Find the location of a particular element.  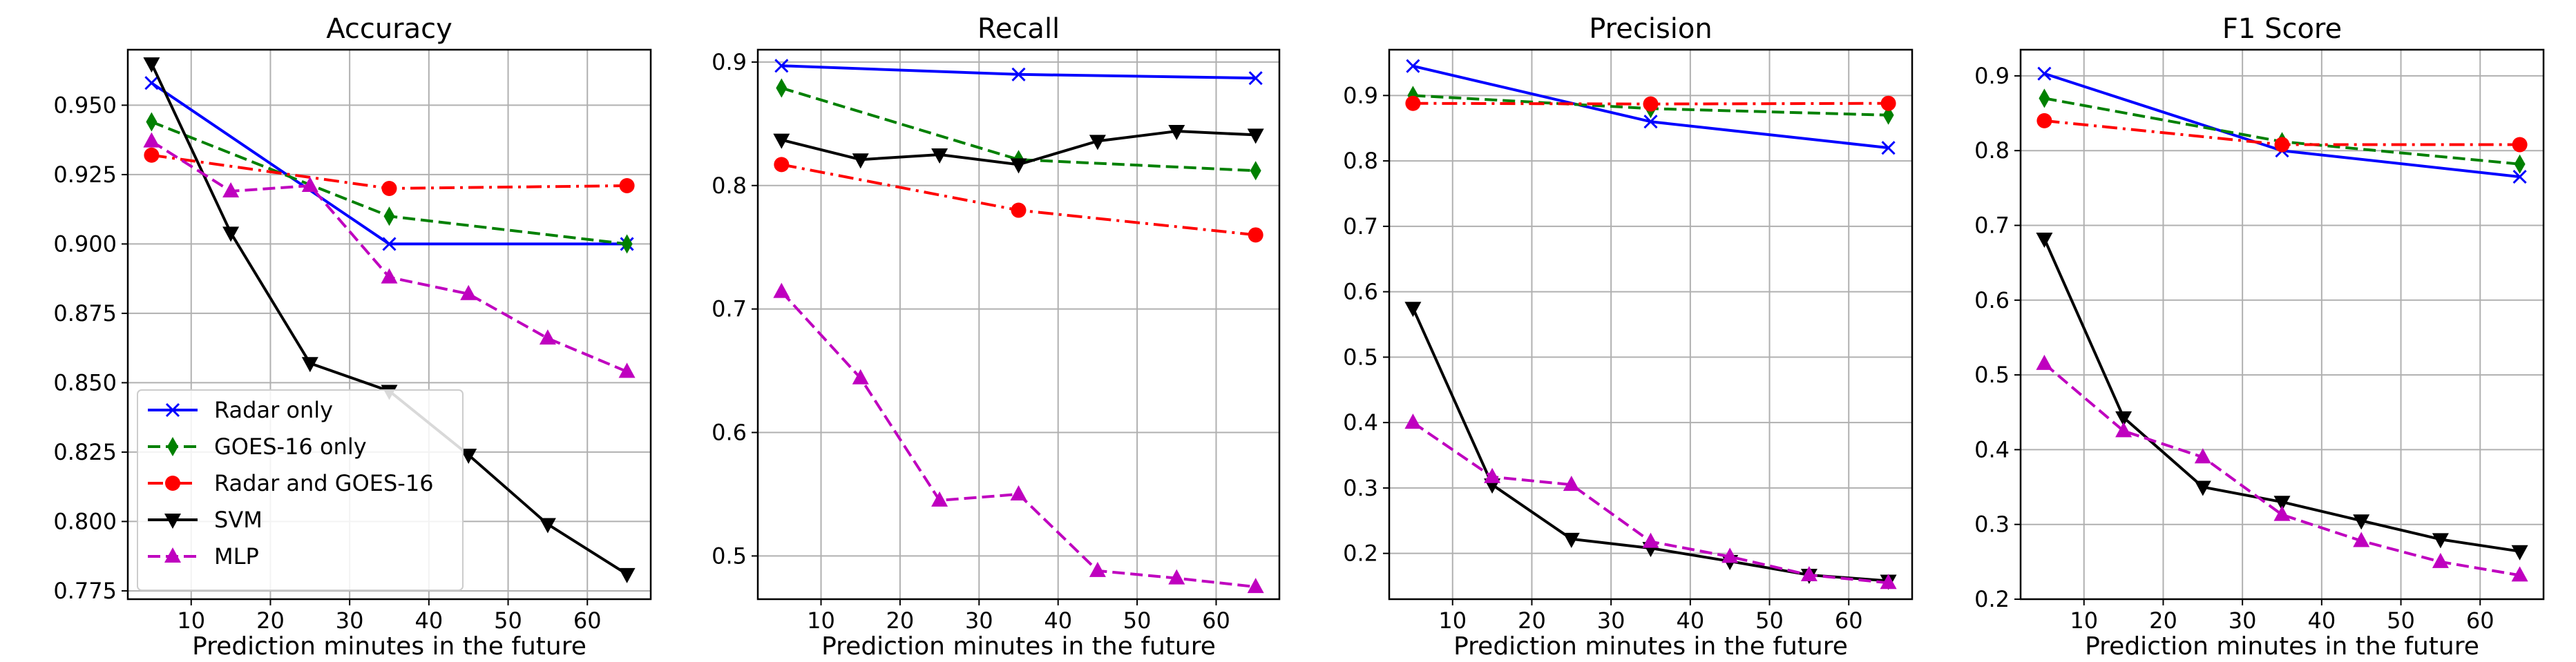

y-tick-label: 0.5 is located at coordinates (1992, 375).